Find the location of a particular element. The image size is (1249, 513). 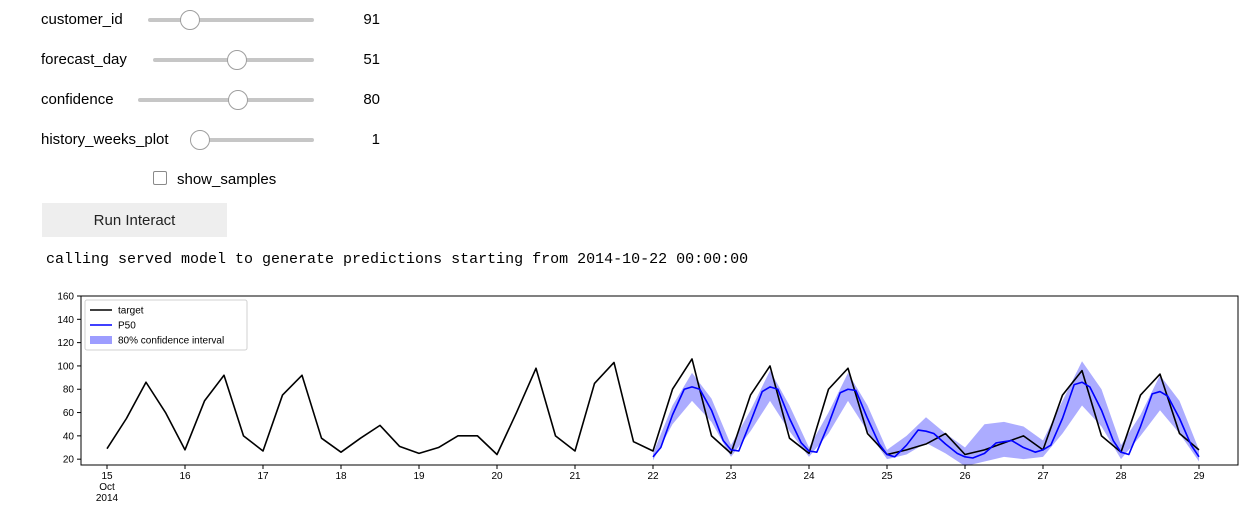

x-tick-label: 18 is located at coordinates (341, 476).